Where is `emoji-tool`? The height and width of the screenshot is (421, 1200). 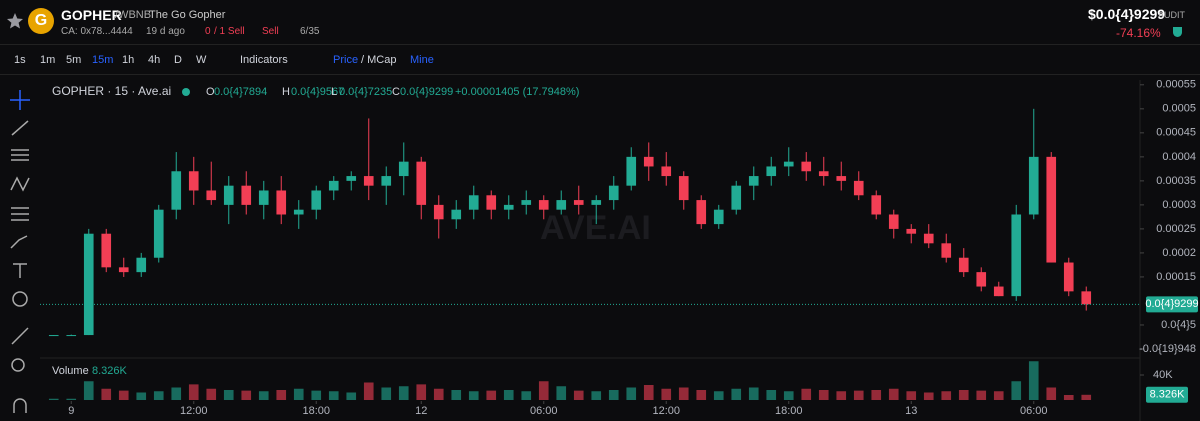 emoji-tool is located at coordinates (20, 299).